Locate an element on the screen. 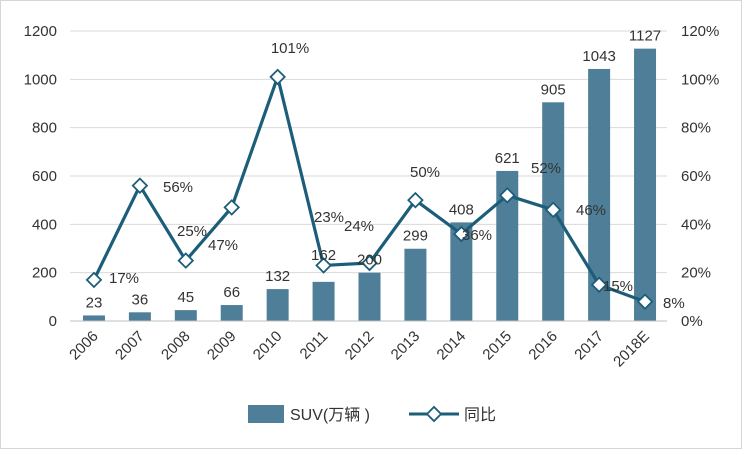  y-right-tick-label: 40% is located at coordinates (696, 224).